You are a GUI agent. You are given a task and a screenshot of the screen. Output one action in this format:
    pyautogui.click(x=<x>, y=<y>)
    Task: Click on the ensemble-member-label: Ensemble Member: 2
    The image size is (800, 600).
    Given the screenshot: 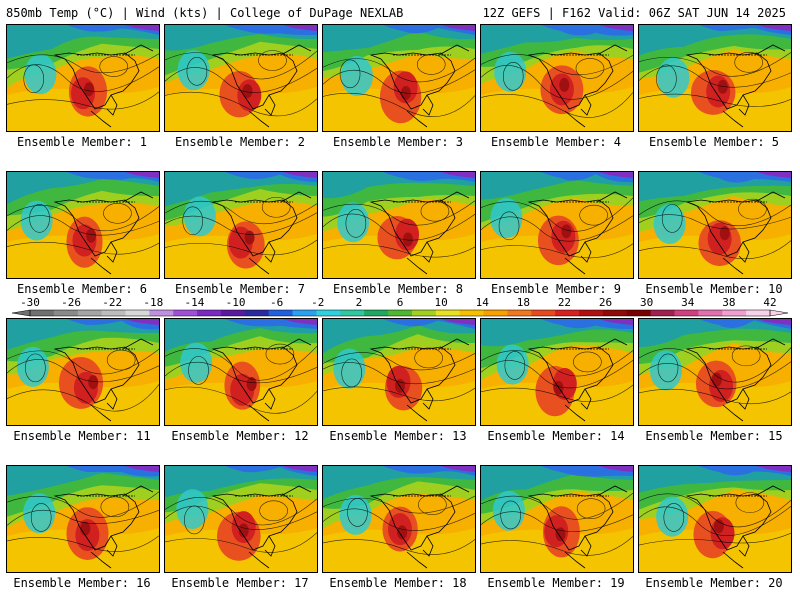 What is the action you would take?
    pyautogui.click(x=240, y=142)
    